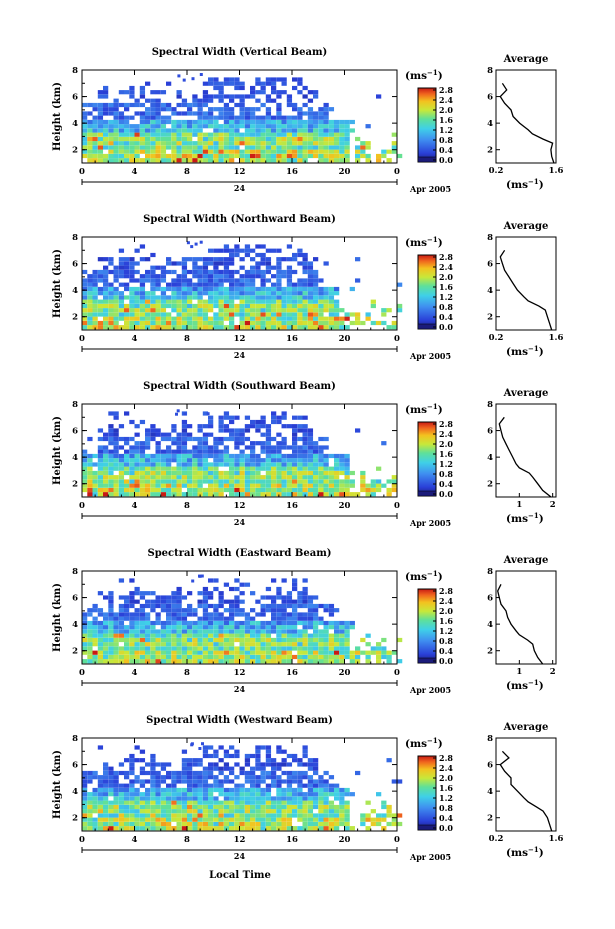  I want to click on y-tick-label: 2, so click(75, 318).